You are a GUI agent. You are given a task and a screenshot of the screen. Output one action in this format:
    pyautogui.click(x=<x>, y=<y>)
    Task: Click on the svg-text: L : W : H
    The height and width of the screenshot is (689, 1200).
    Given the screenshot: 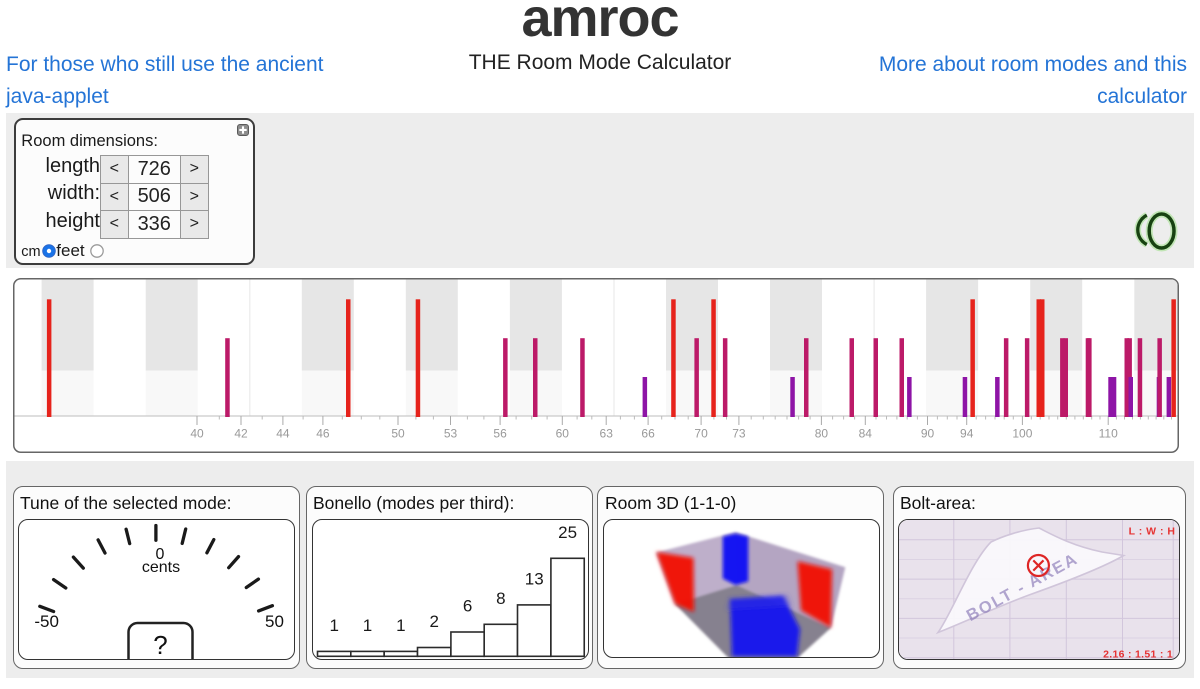 What is the action you would take?
    pyautogui.click(x=1152, y=532)
    